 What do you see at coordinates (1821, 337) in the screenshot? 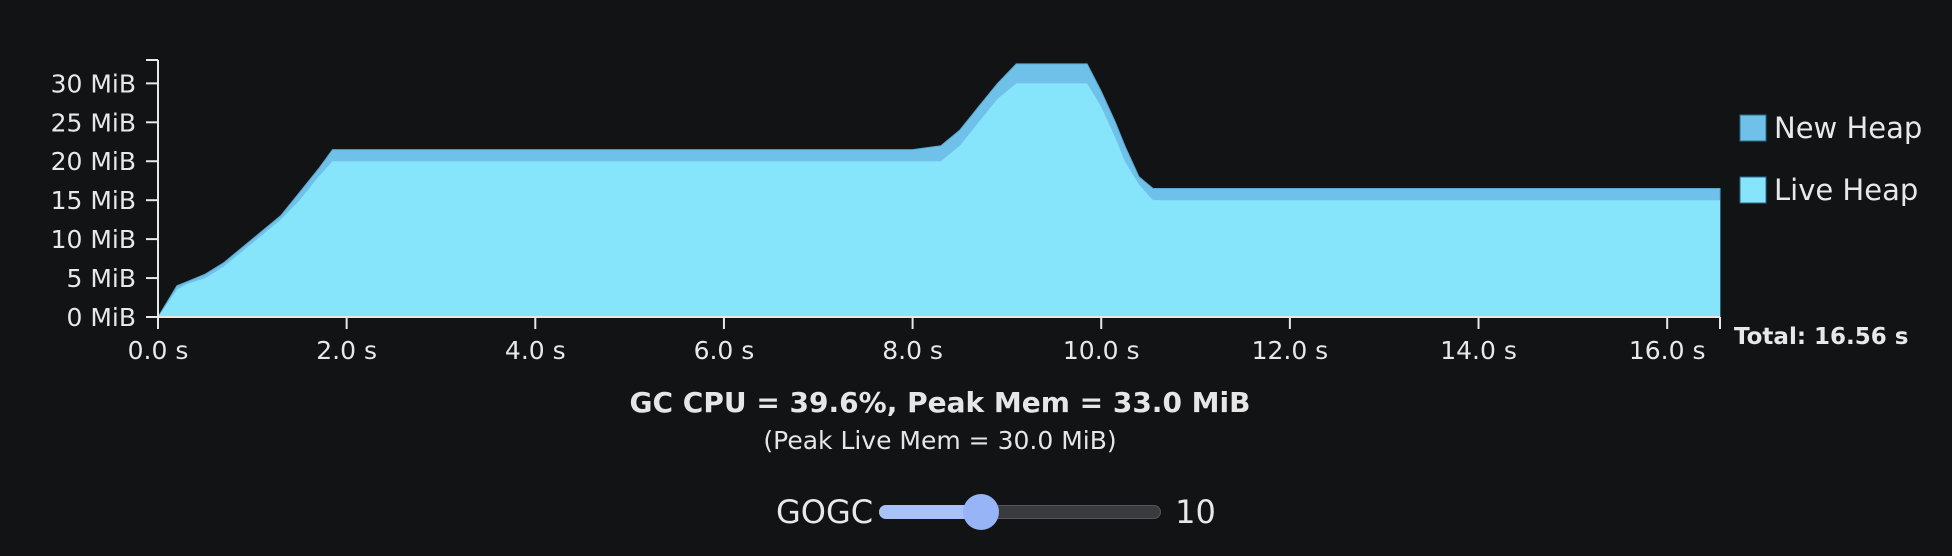
I see `total-label: Total: 16.56 s` at bounding box center [1821, 337].